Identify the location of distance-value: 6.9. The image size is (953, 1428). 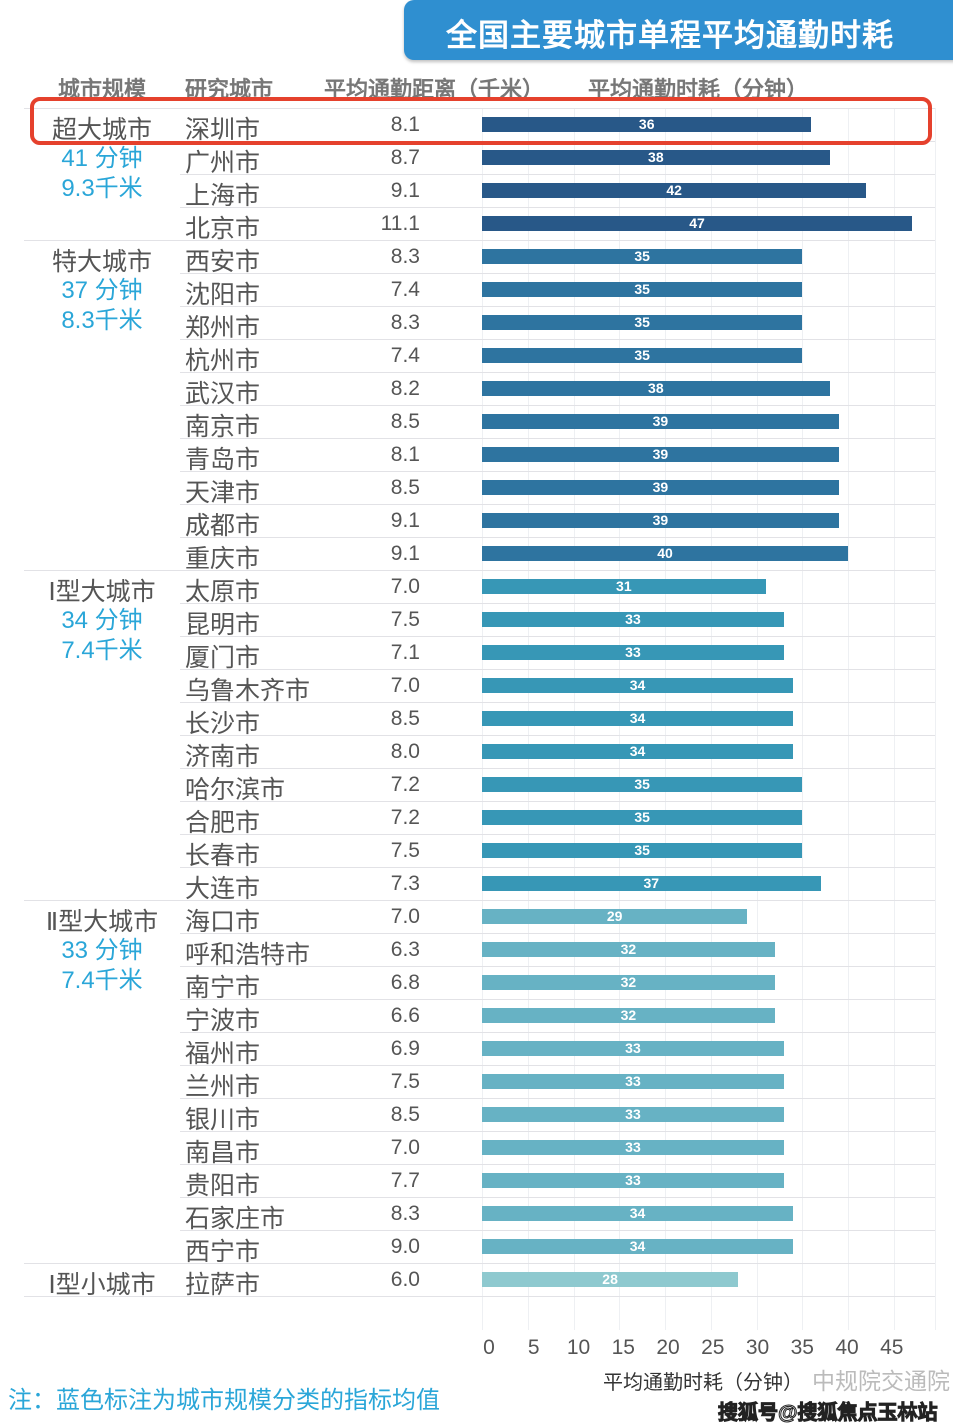
(405, 1048).